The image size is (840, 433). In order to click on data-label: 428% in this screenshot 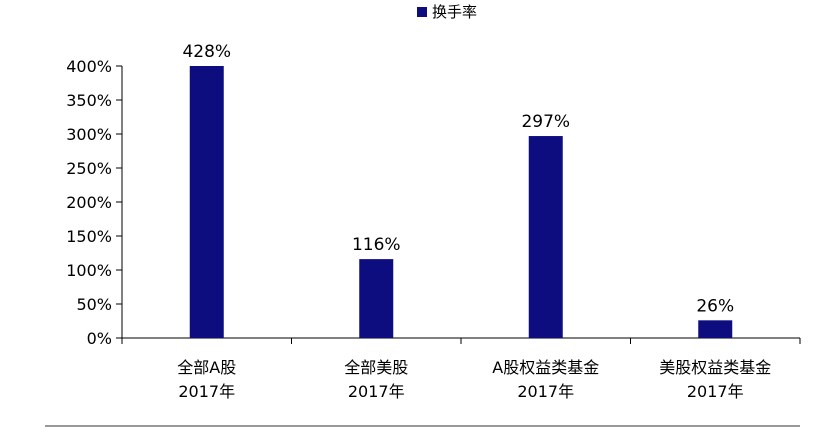, I will do `click(206, 52)`.